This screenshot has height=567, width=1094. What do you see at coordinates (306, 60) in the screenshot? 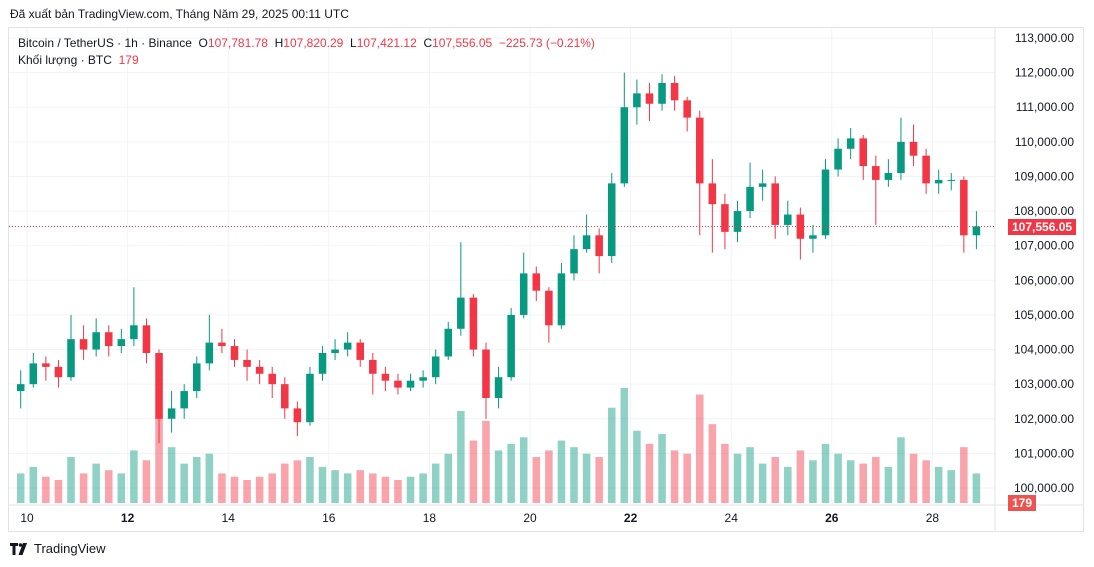
I see `volume-row: Khối lượng · BTC 179` at bounding box center [306, 60].